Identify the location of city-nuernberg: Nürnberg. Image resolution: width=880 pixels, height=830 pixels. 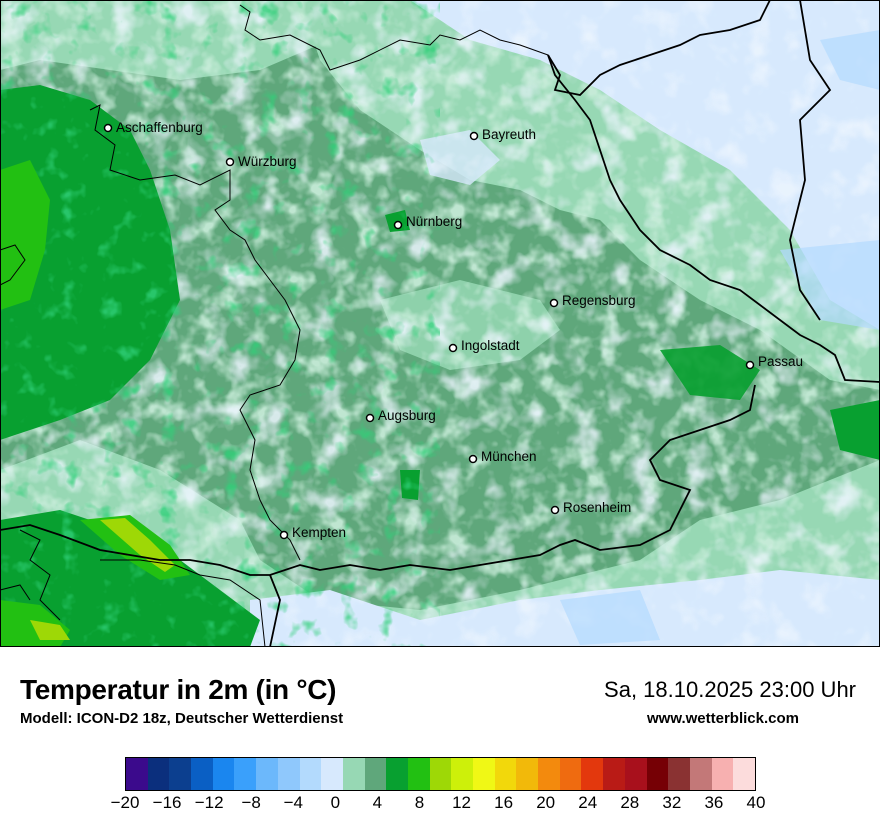
(427, 222).